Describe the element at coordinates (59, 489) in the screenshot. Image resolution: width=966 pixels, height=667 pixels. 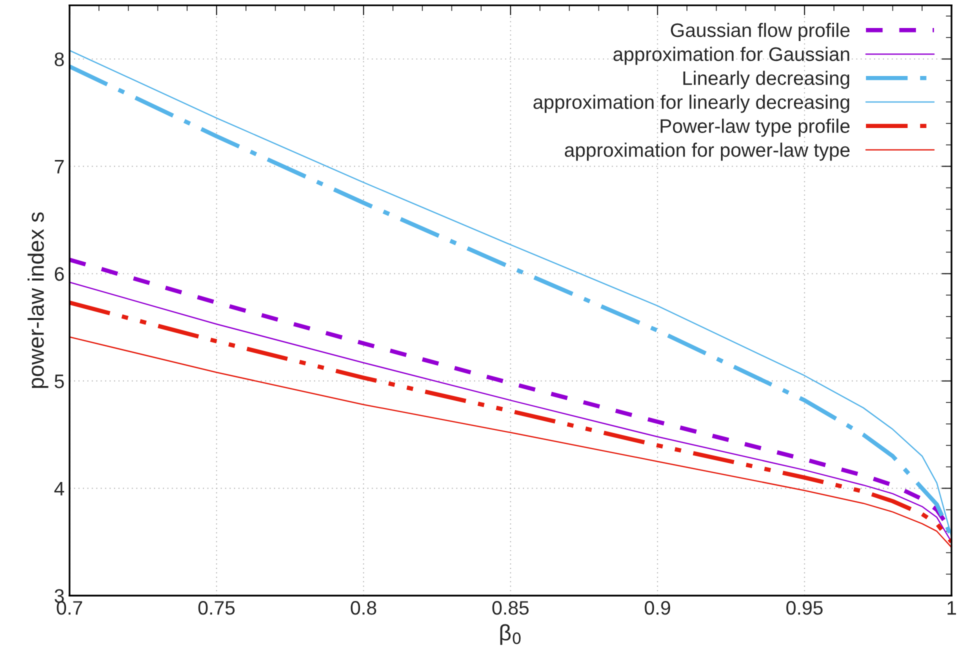
I see `y-tick-label: 4` at that location.